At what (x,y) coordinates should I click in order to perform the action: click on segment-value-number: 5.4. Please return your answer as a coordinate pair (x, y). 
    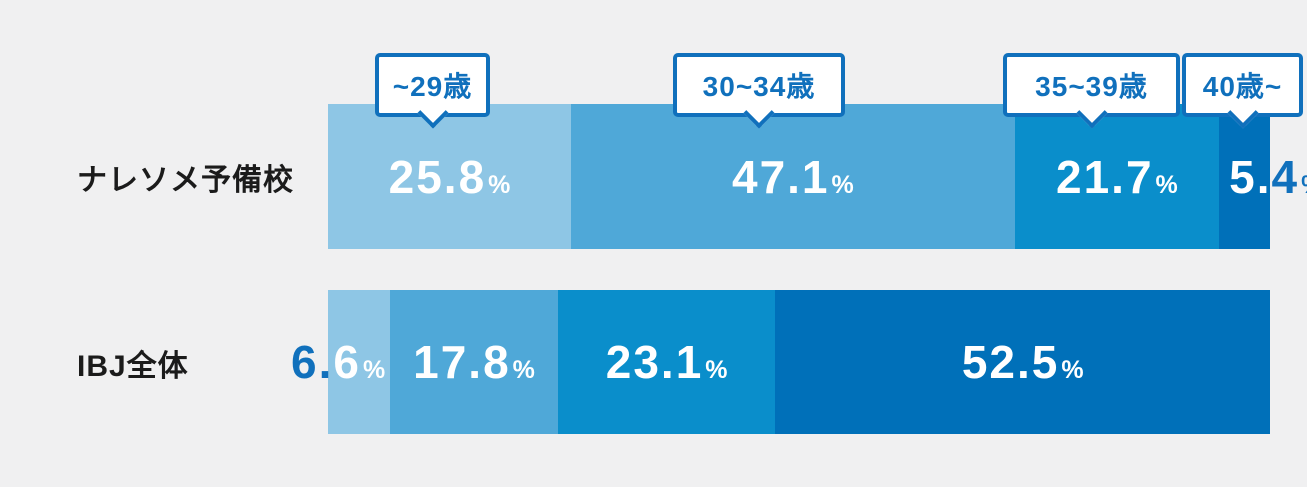
    Looking at the image, I should click on (1264, 176).